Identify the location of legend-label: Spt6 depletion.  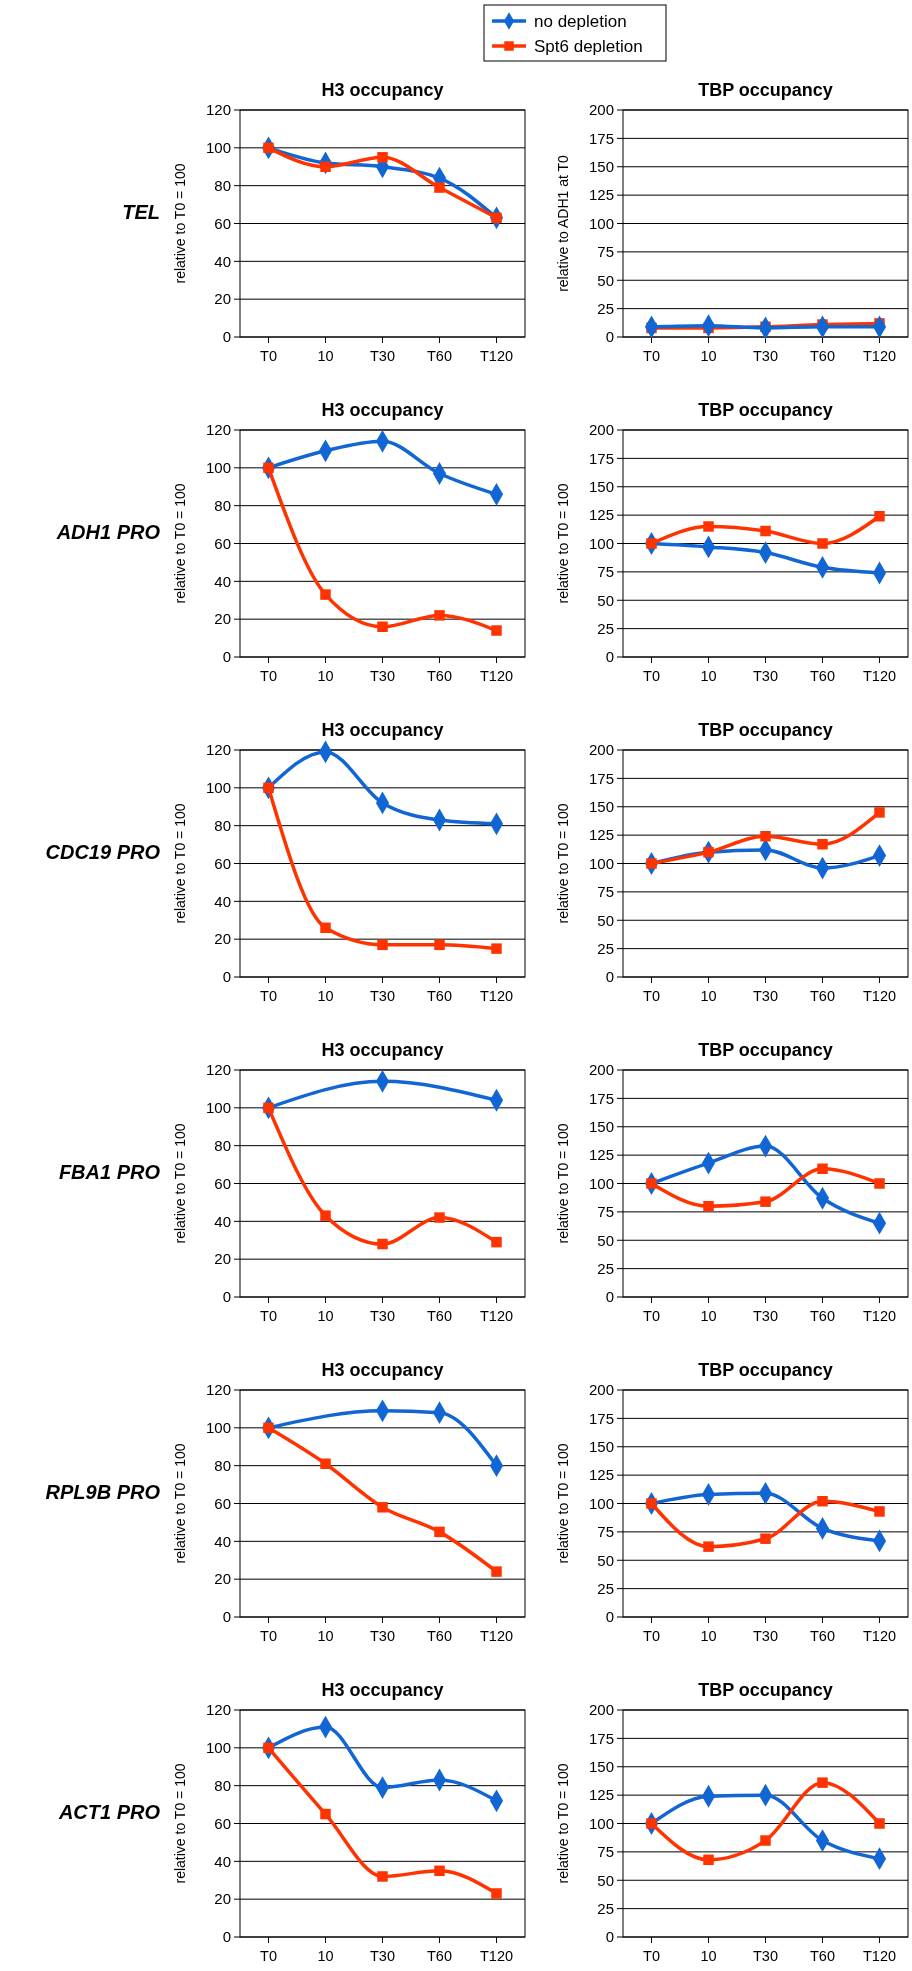
(588, 46).